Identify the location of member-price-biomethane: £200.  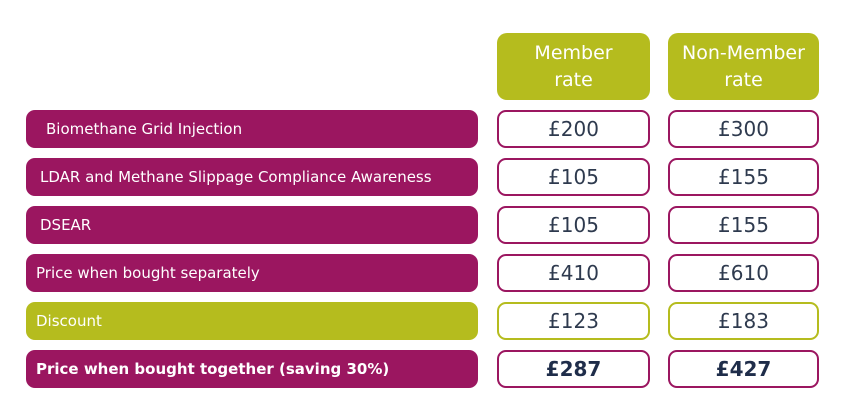
(573, 129).